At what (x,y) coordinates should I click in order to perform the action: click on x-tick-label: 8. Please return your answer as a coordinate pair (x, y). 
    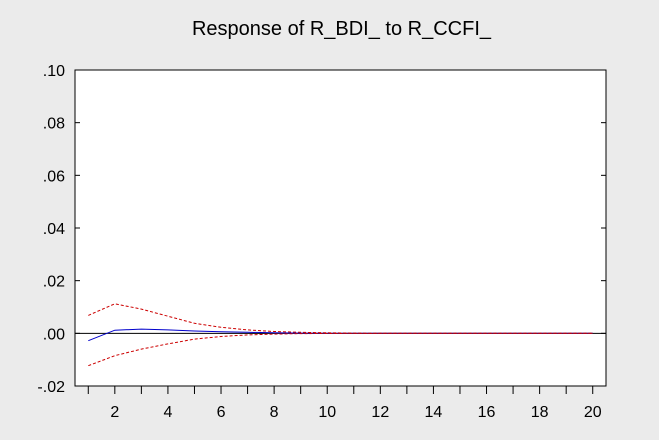
    Looking at the image, I should click on (274, 412).